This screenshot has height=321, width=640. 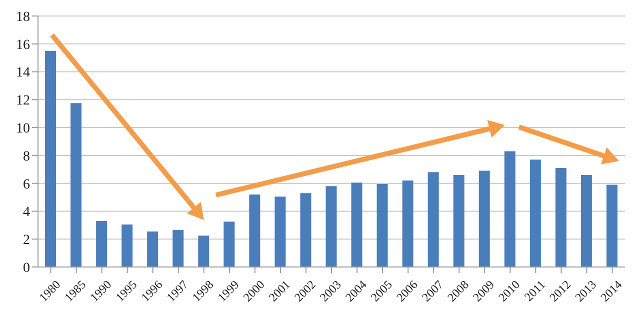 I want to click on y-tick-label: 10, so click(x=23, y=129).